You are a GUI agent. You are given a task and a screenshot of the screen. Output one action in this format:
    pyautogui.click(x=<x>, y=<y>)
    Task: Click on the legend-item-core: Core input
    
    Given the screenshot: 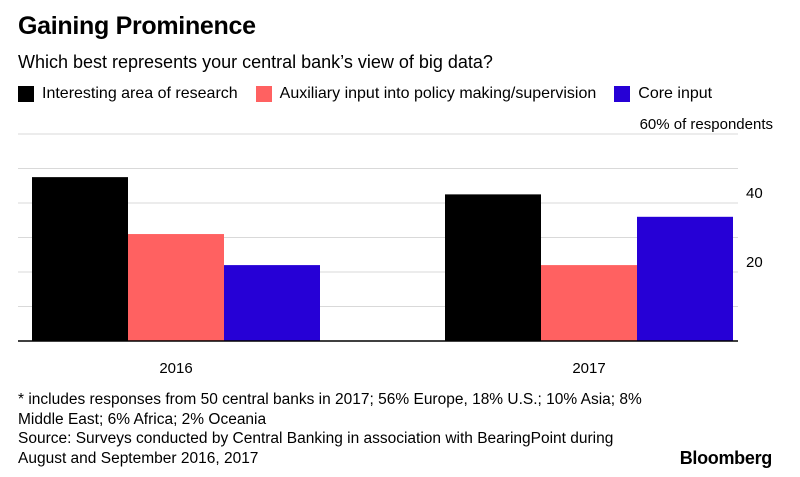 What is the action you would take?
    pyautogui.click(x=663, y=94)
    